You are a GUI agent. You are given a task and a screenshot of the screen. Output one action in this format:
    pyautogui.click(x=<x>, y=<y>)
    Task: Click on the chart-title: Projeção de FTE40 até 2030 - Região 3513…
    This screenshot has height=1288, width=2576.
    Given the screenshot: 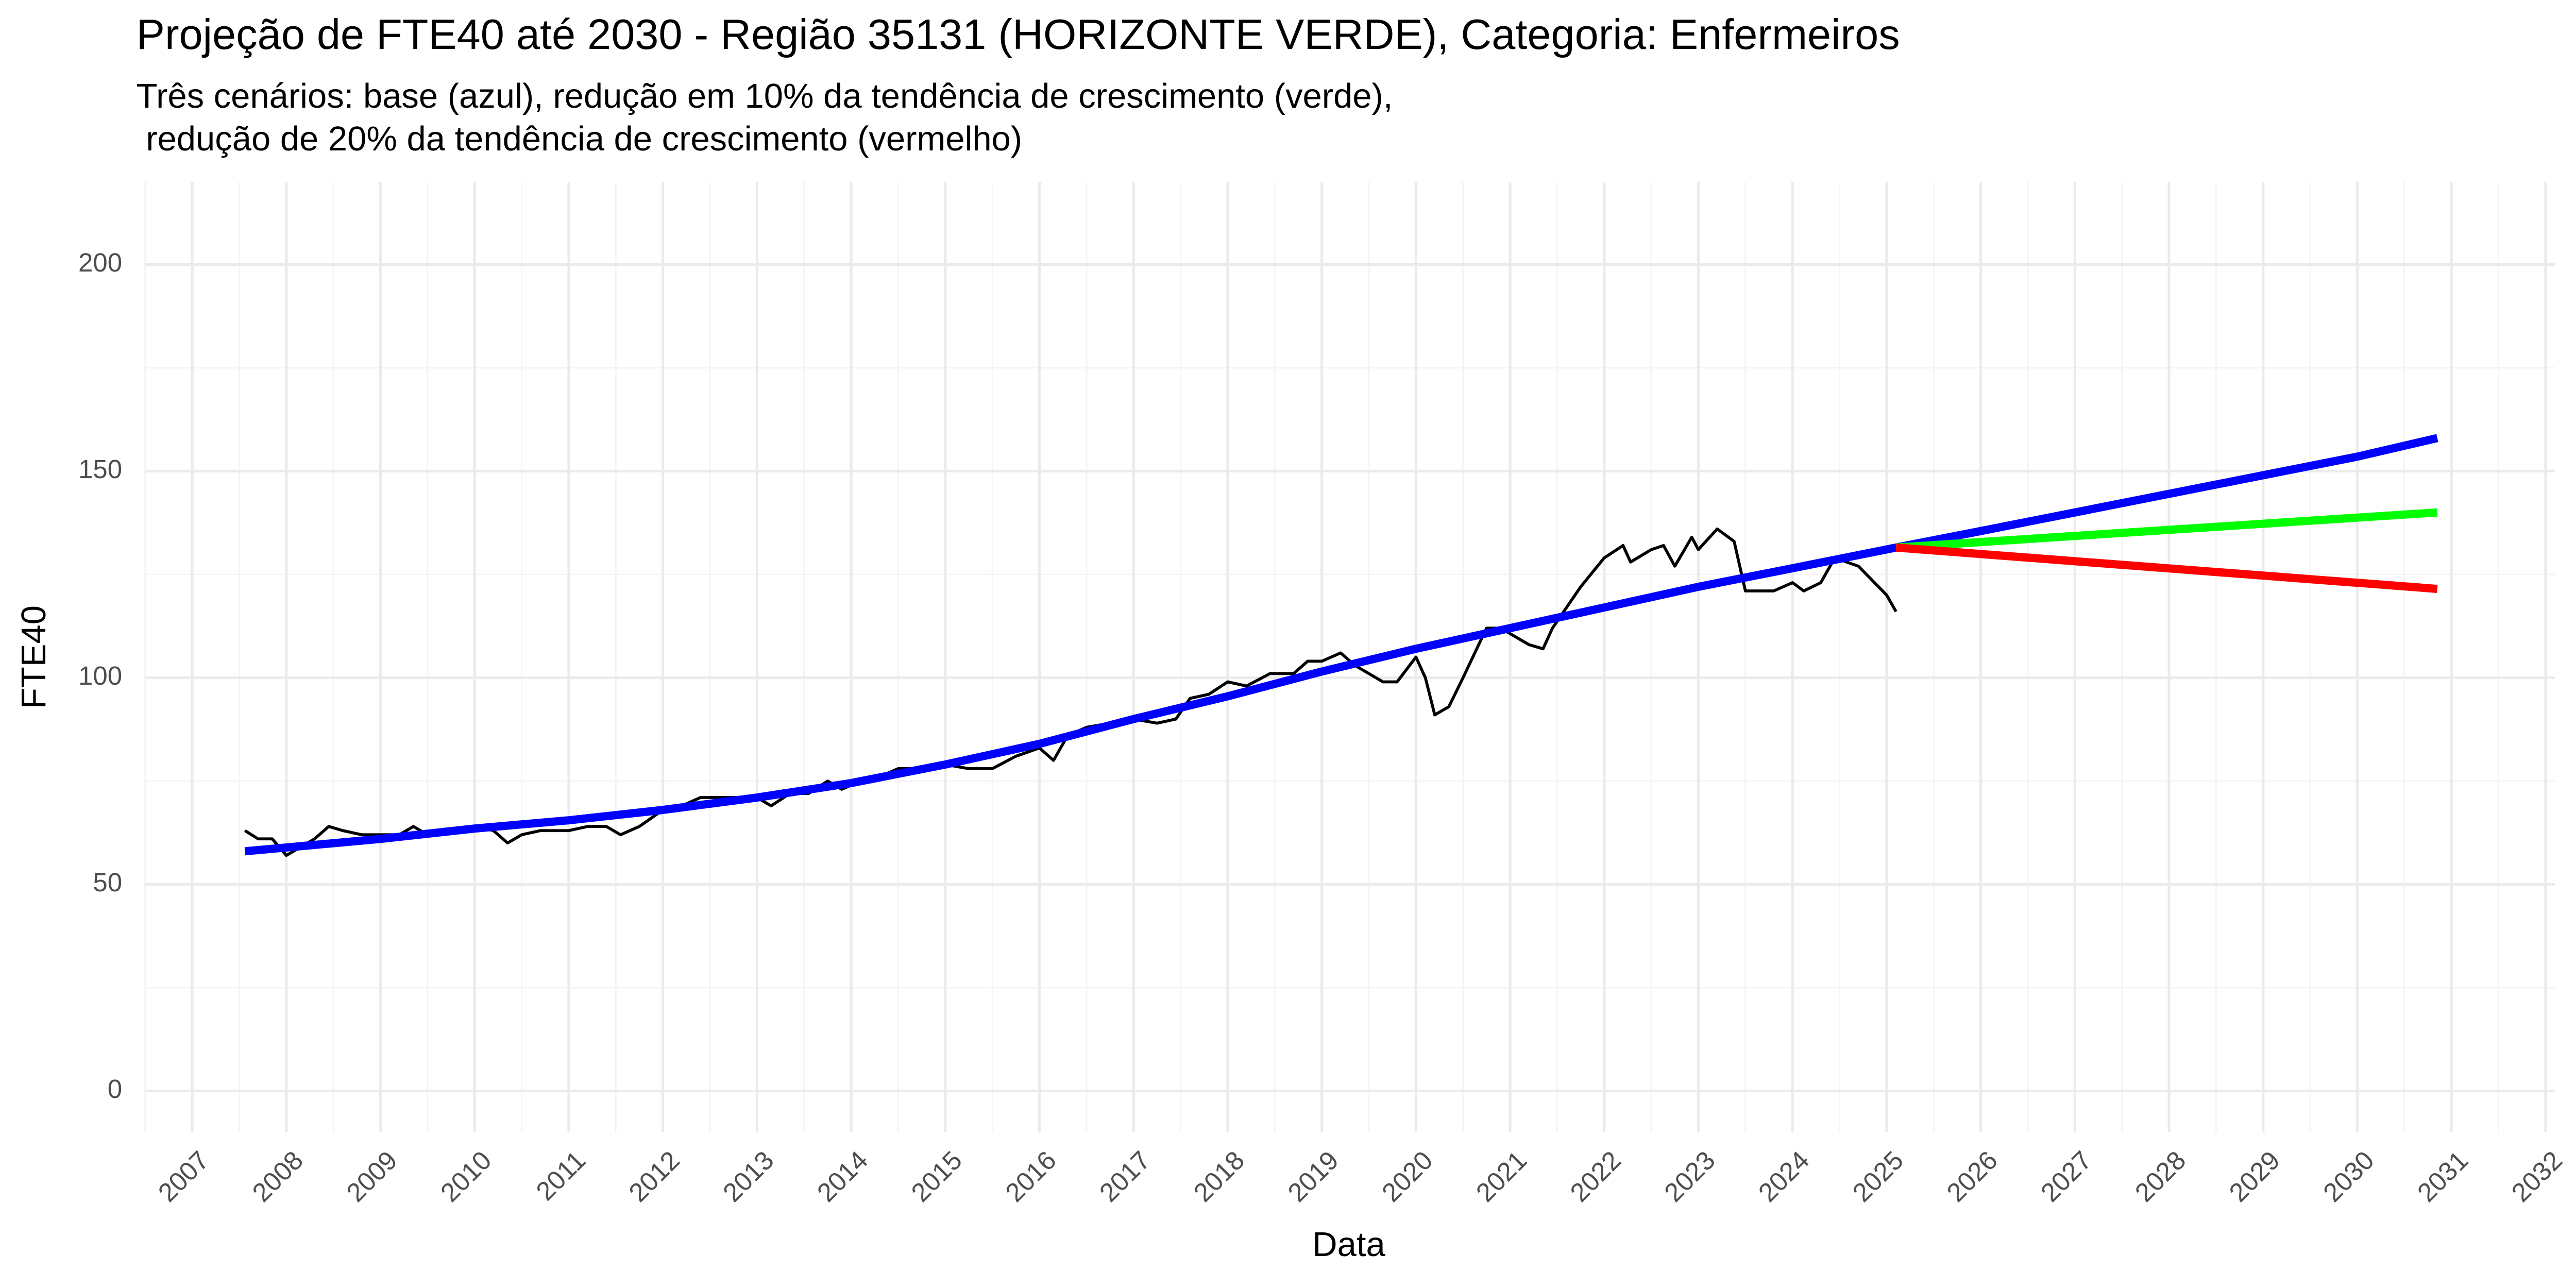 What is the action you would take?
    pyautogui.click(x=1018, y=34)
    